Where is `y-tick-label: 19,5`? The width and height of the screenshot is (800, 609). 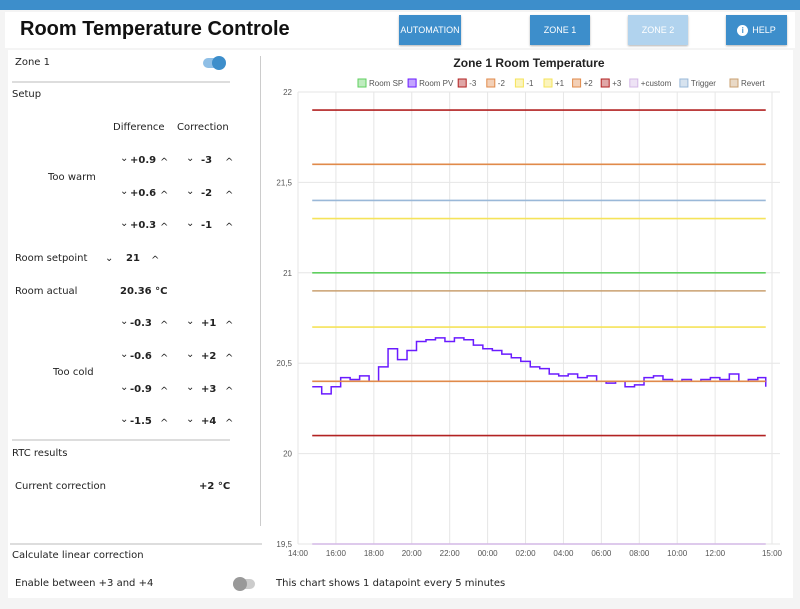 y-tick-label: 19,5 is located at coordinates (284, 544).